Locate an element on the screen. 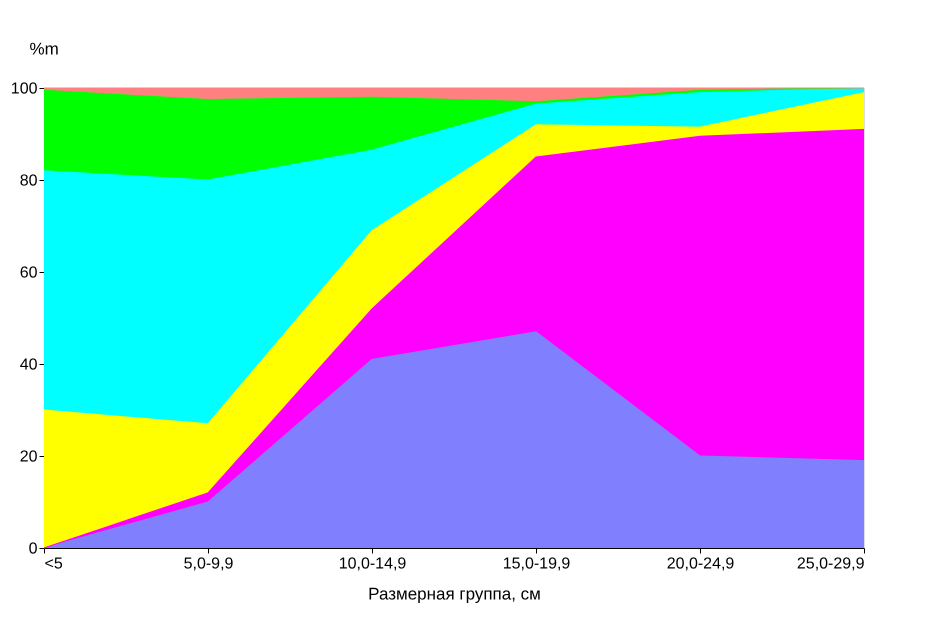 The width and height of the screenshot is (947, 626). x-tick-label: 10,0-14,9 is located at coordinates (372, 564).